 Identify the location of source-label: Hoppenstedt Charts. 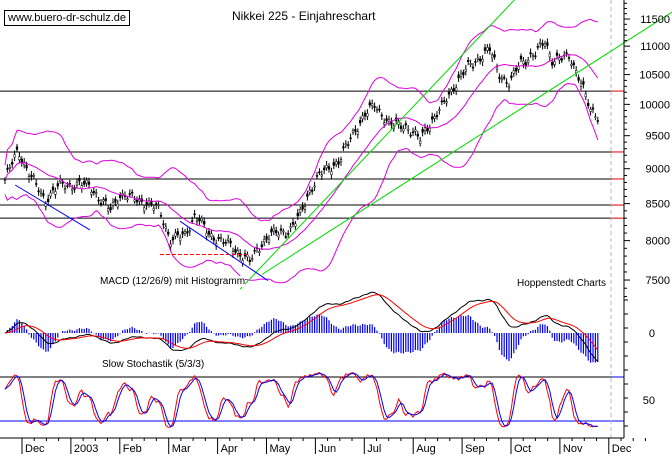
(561, 283).